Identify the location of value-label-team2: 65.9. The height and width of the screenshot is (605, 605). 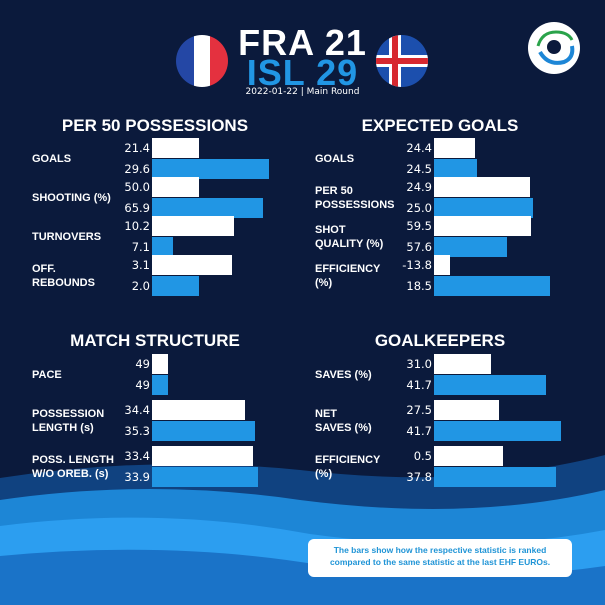
(137, 208).